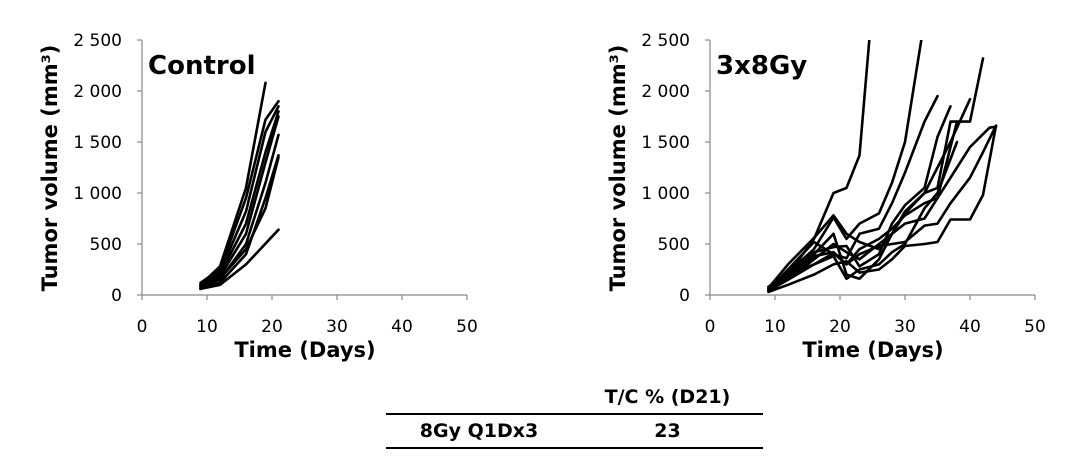 This screenshot has width=1068, height=461. What do you see at coordinates (667, 431) in the screenshot?
I see `table-cell-tc-value: 23` at bounding box center [667, 431].